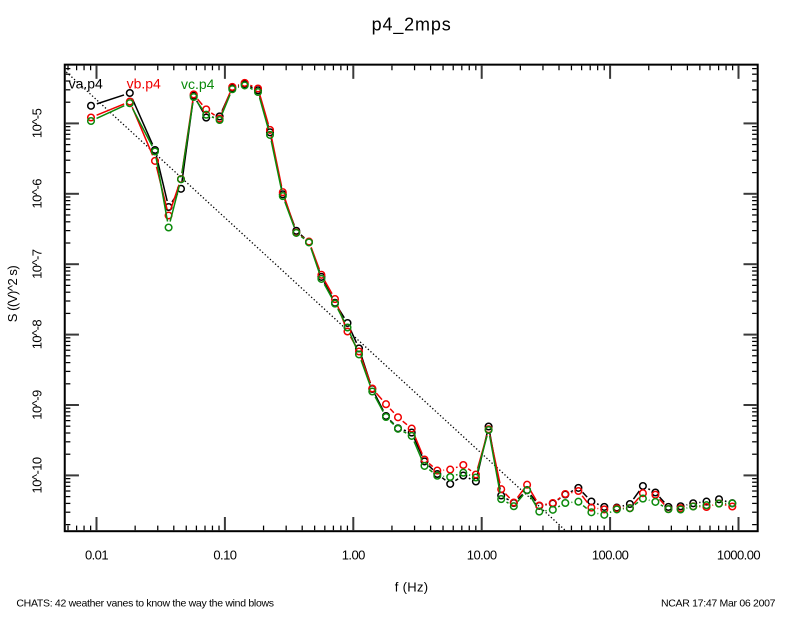 The height and width of the screenshot is (617, 792). Describe the element at coordinates (37, 475) in the screenshot. I see `svg-text: 10^-10` at that location.